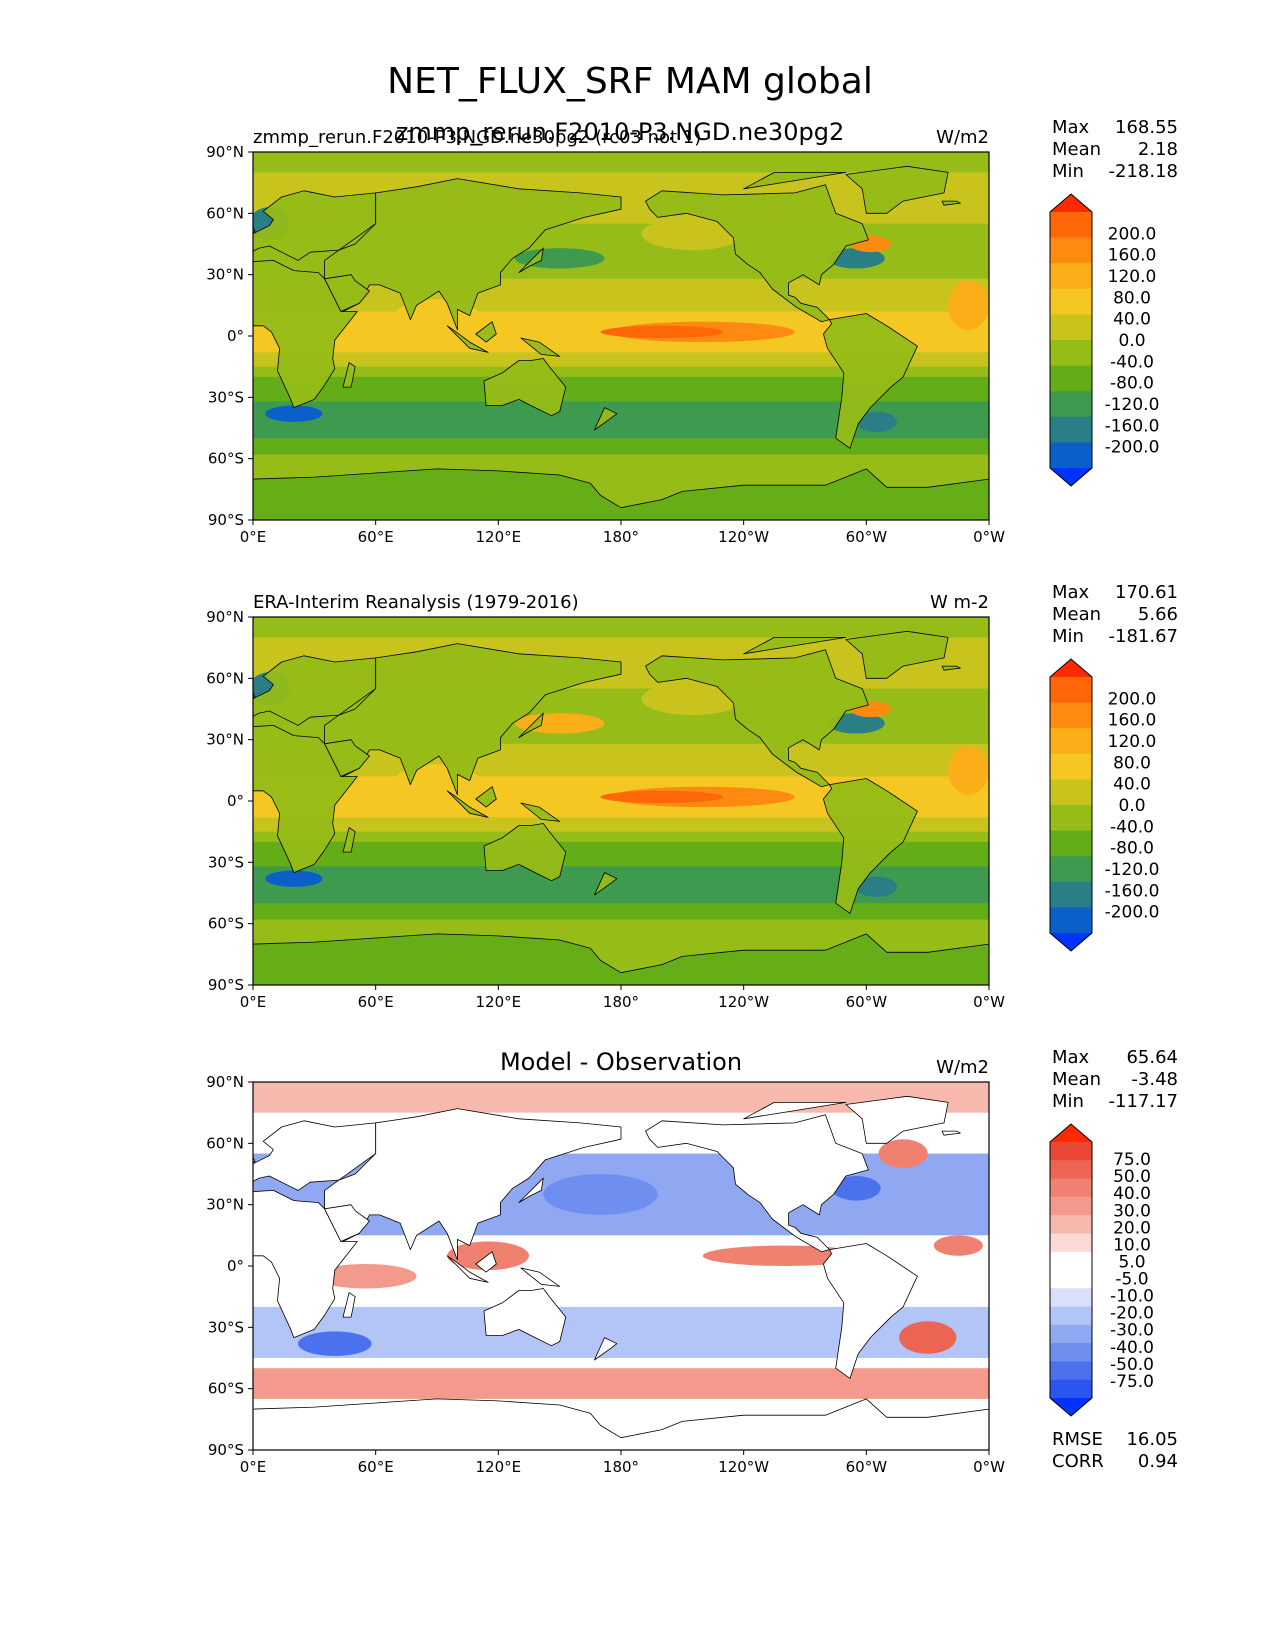 The height and width of the screenshot is (1650, 1275). Describe the element at coordinates (757, 718) in the screenshot. I see `land-n-america` at that location.